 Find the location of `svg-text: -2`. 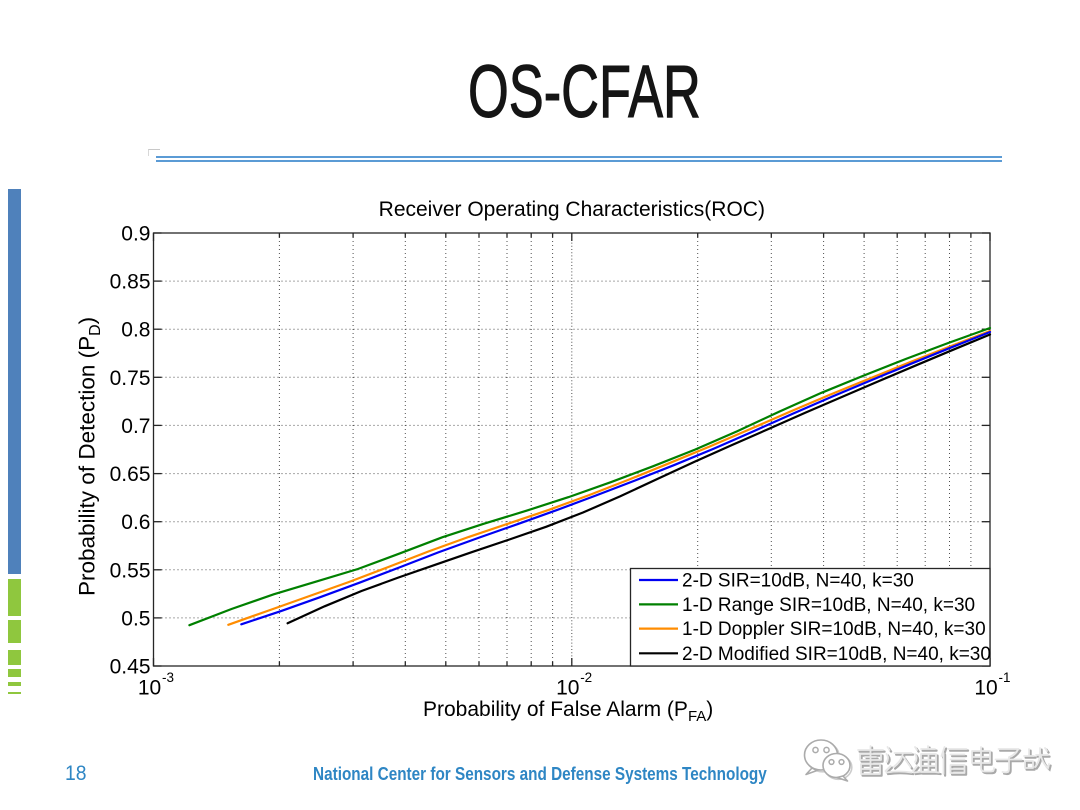

svg-text: -2 is located at coordinates (586, 677).